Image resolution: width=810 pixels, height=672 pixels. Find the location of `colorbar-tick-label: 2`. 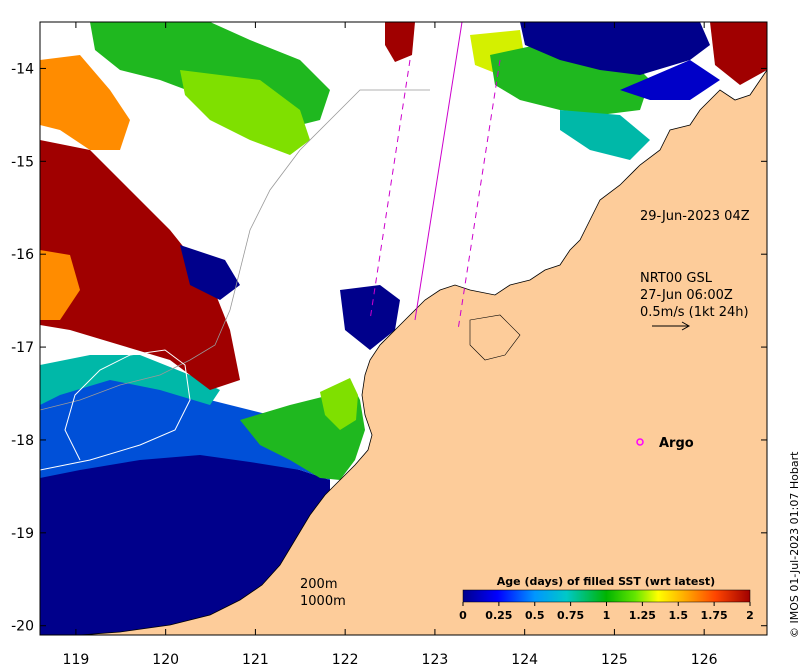

colorbar-tick-label: 2 is located at coordinates (750, 615).